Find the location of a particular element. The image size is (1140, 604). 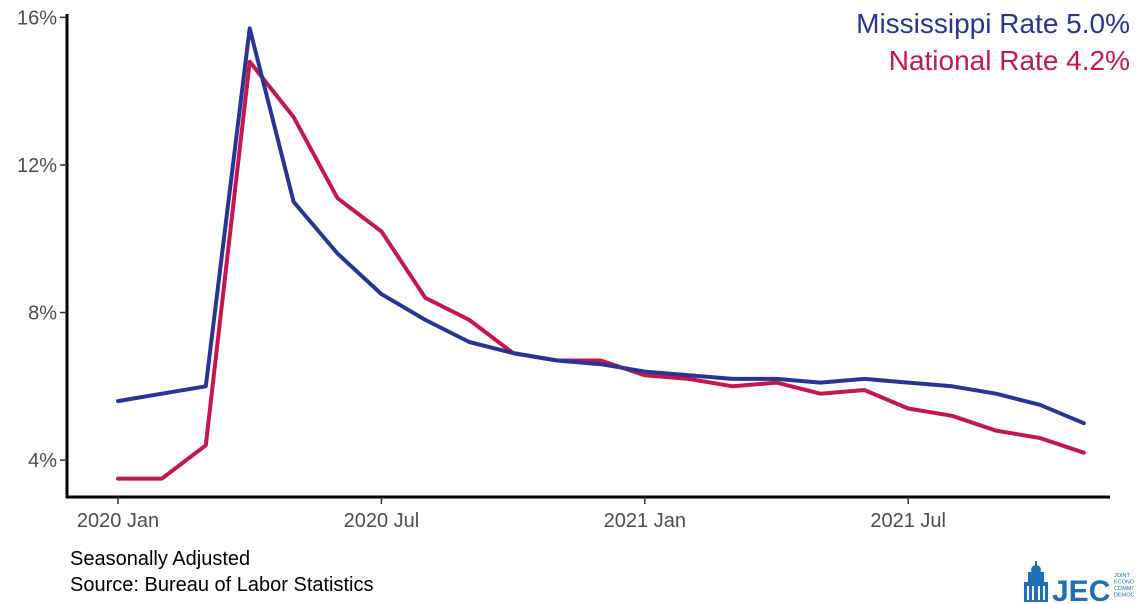

x-tick-label: 2020 Jan is located at coordinates (118, 521).